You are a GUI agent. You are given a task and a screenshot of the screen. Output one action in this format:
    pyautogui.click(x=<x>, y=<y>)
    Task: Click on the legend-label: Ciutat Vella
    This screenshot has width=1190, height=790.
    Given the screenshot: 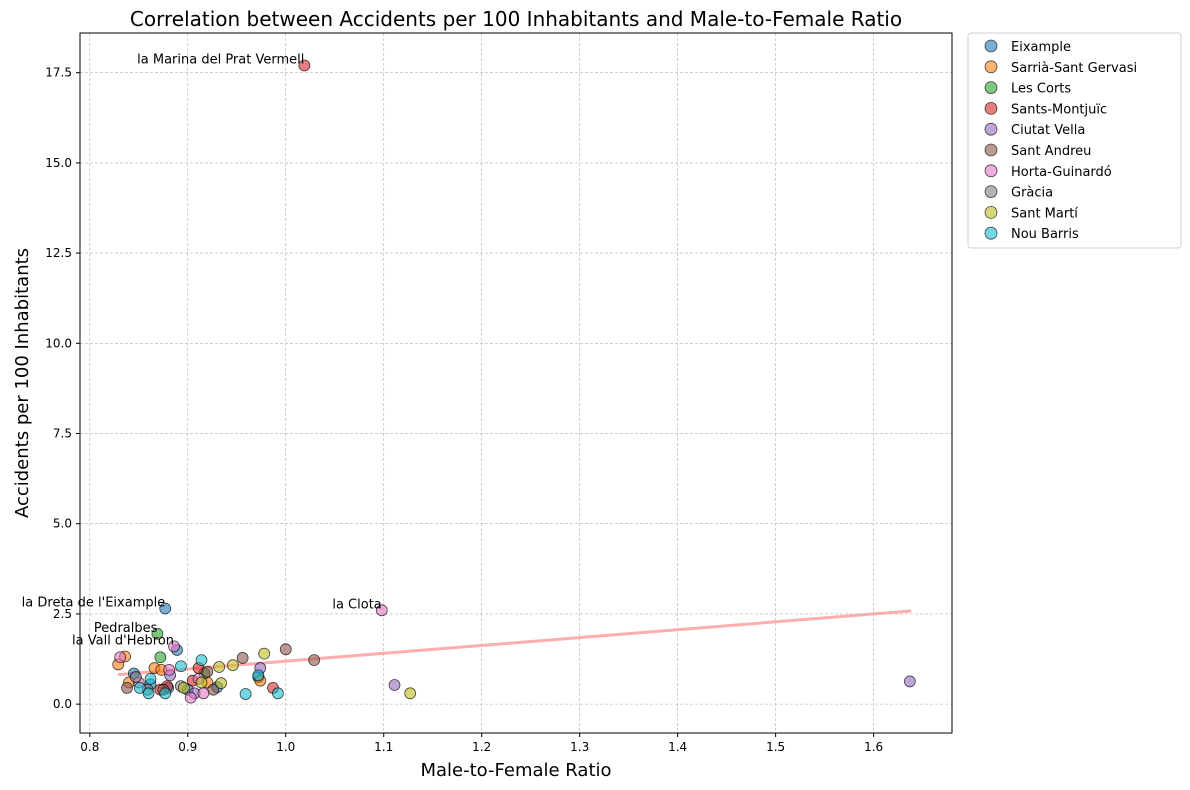 What is the action you would take?
    pyautogui.click(x=1048, y=130)
    